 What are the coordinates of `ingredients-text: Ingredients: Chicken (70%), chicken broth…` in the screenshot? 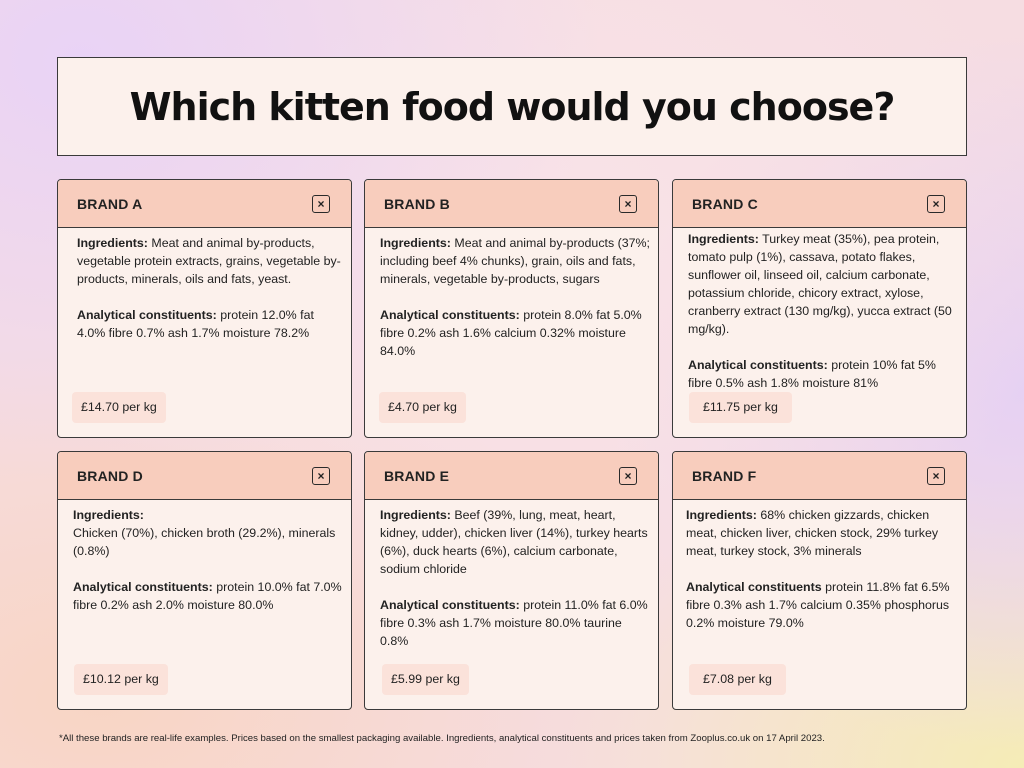 It's located at (208, 533).